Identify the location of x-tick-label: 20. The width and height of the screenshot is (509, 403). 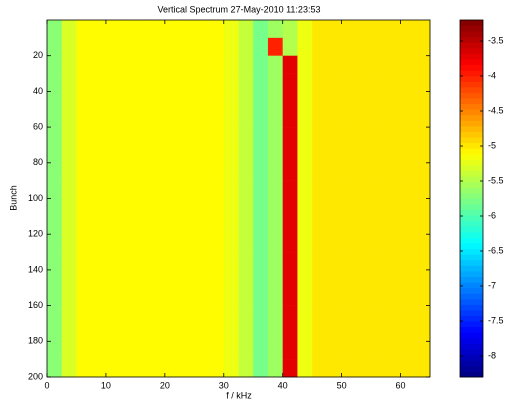
(165, 385).